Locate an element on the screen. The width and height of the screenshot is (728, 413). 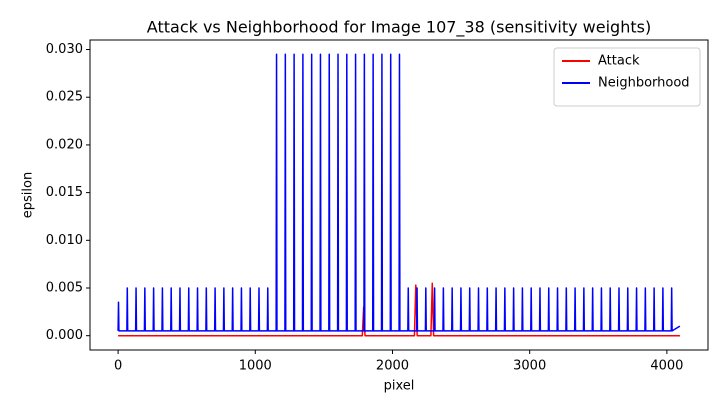
x-tick-label: 1000 is located at coordinates (255, 366).